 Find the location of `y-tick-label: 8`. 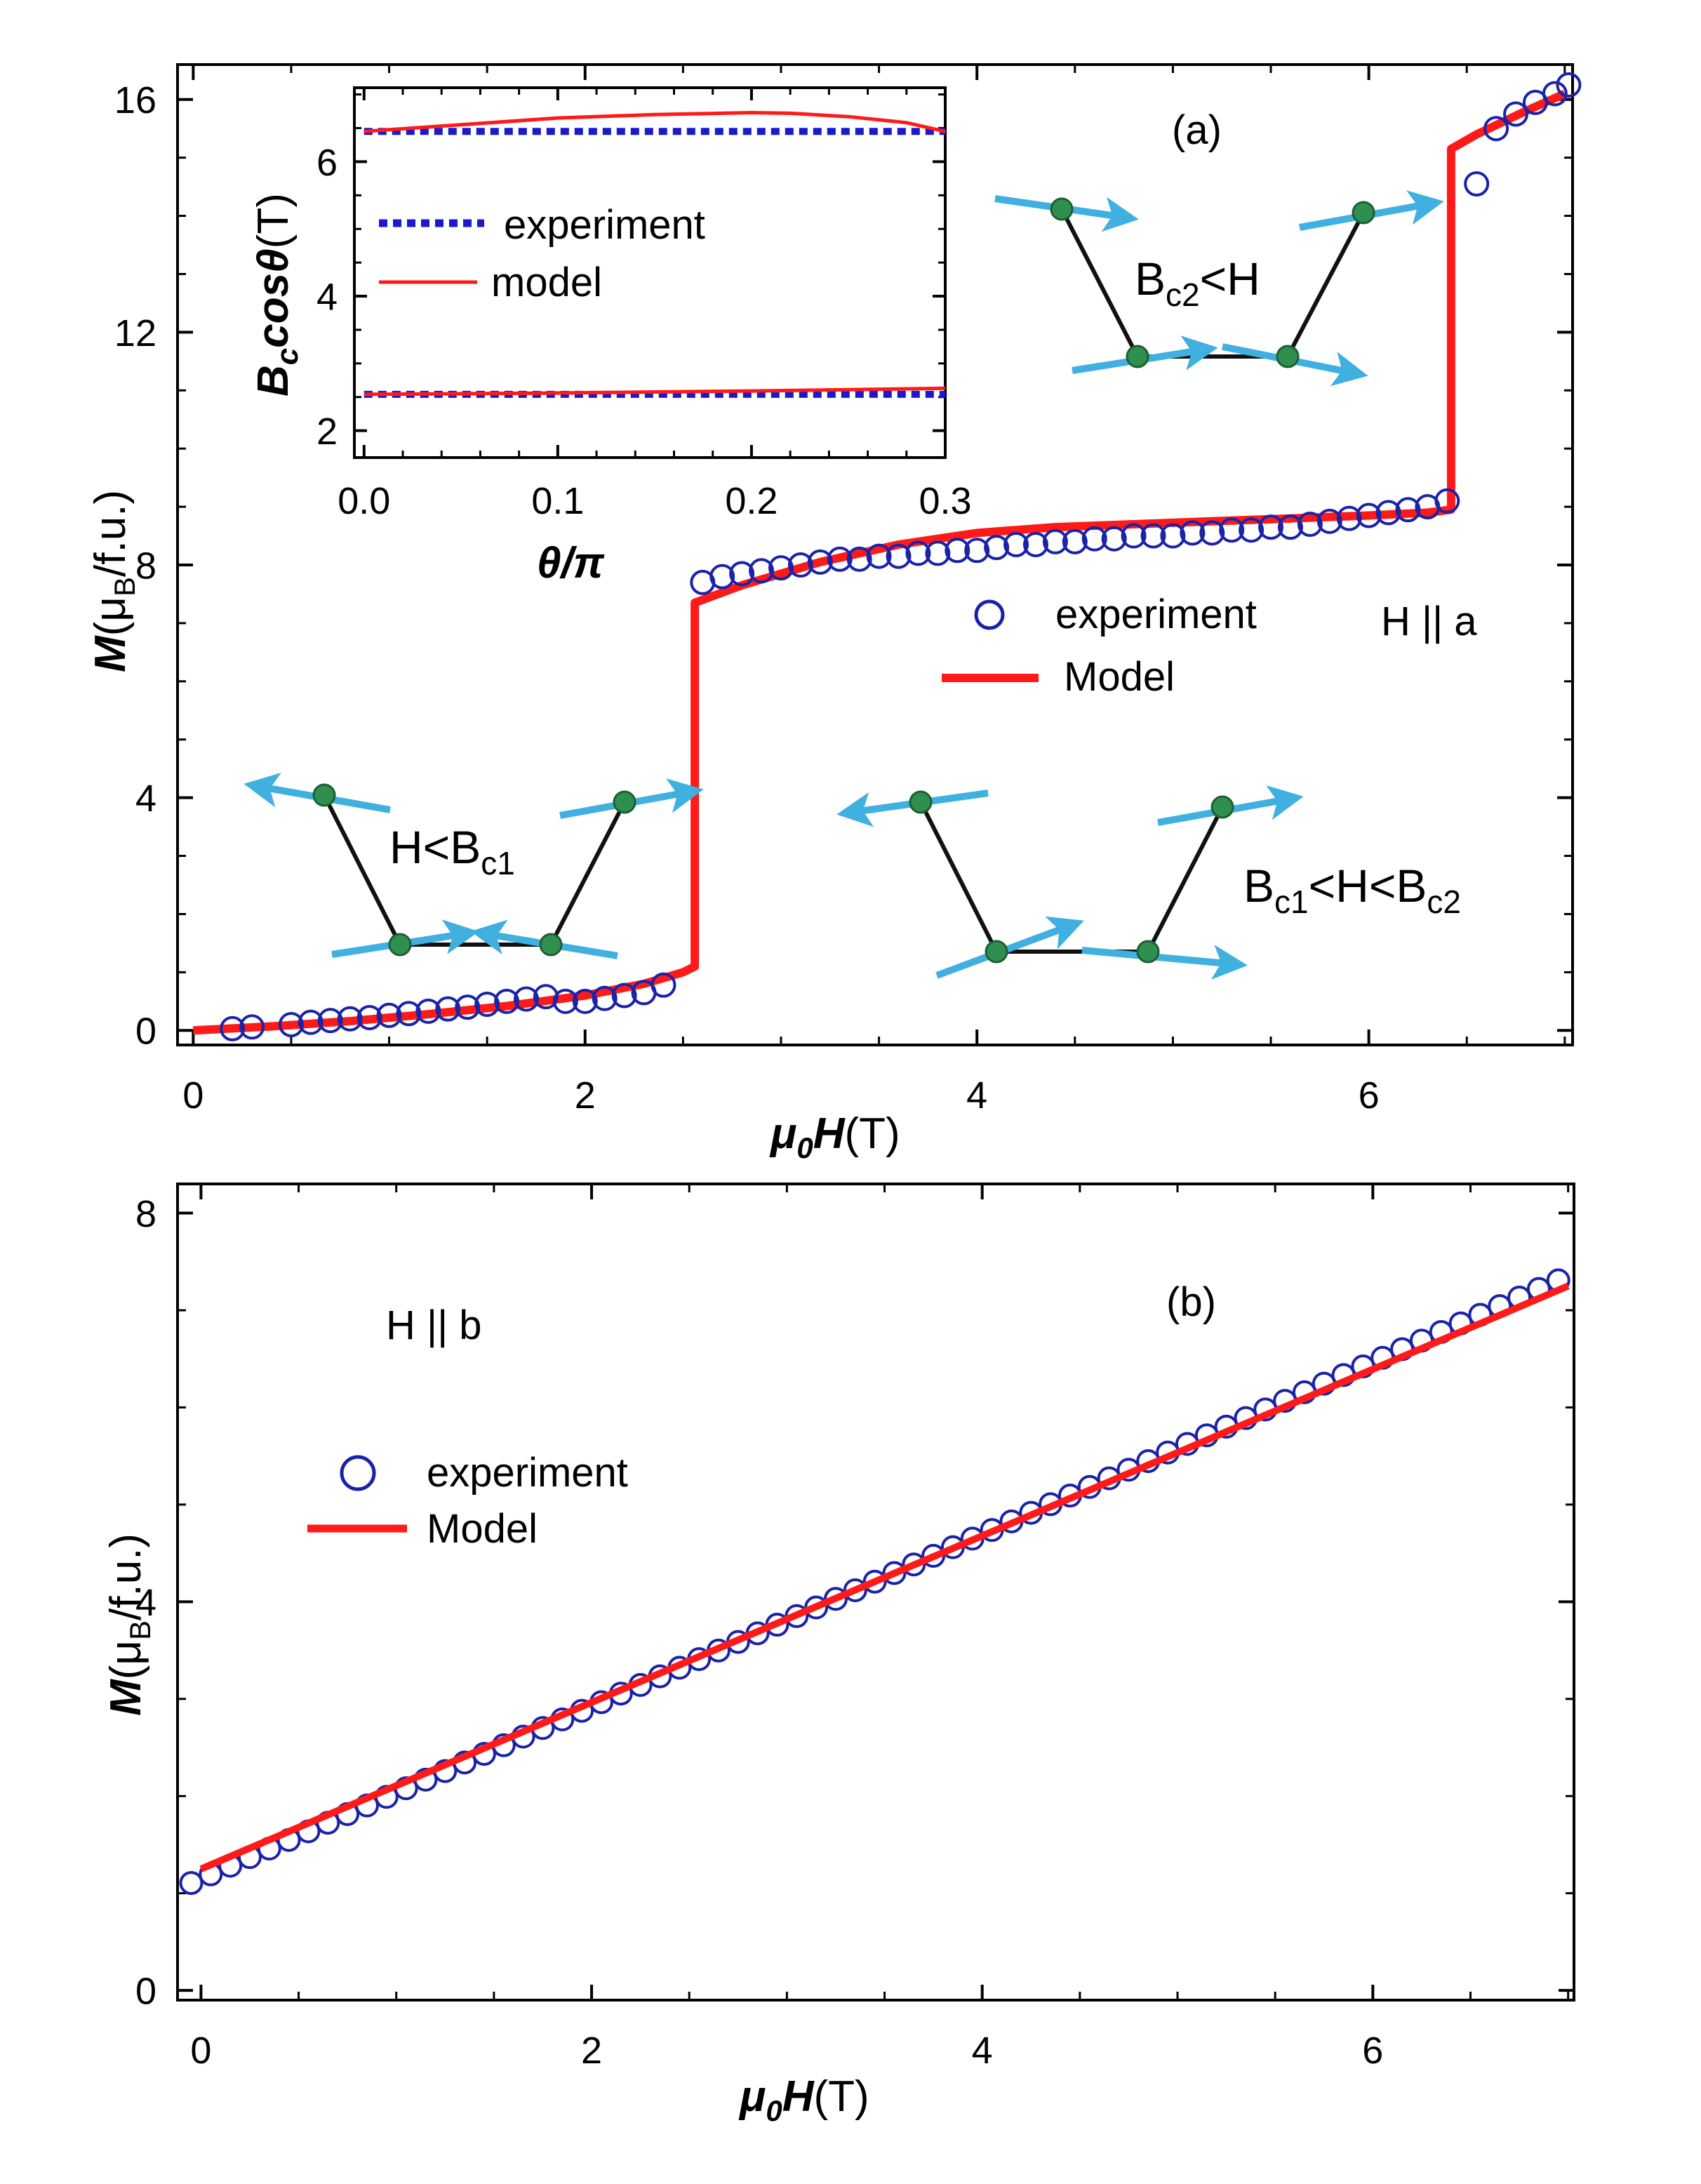

y-tick-label: 8 is located at coordinates (145, 1214).